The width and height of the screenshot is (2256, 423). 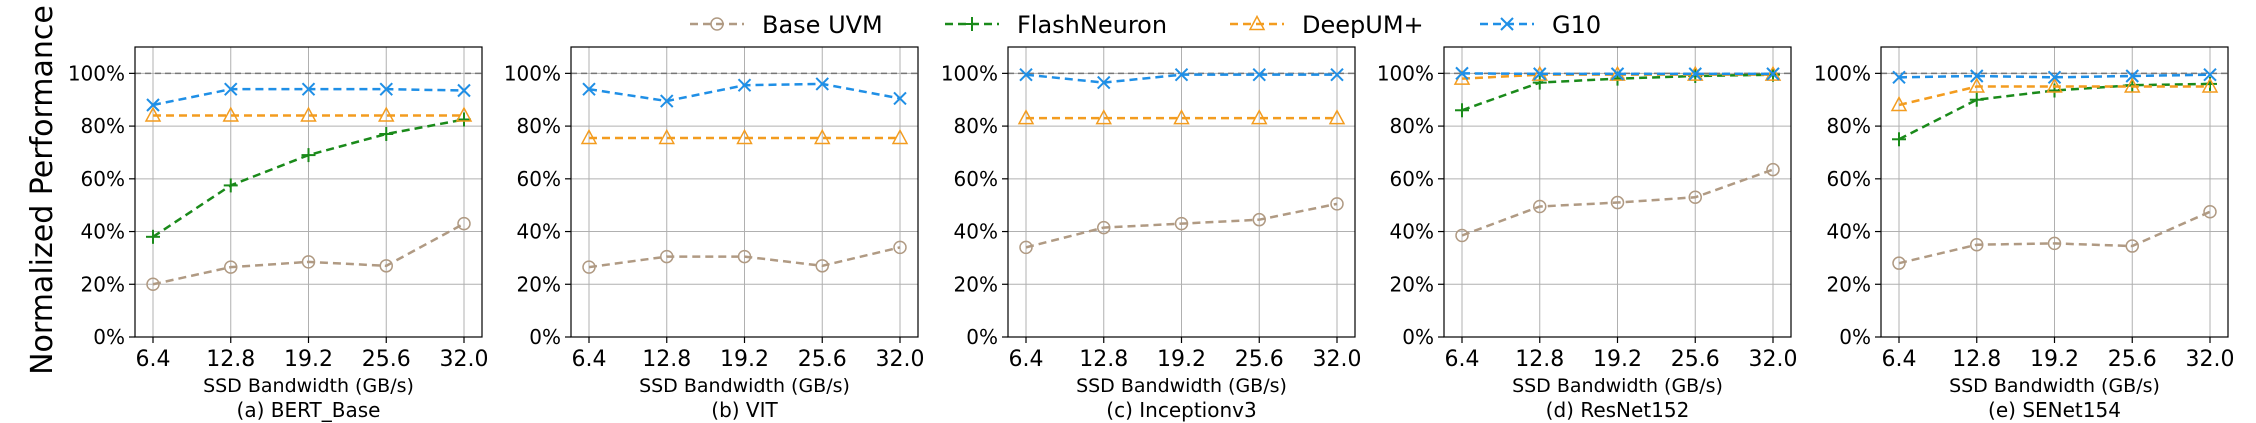 I want to click on legend-entry-flashneuron: FlashNeuron, so click(x=1056, y=25).